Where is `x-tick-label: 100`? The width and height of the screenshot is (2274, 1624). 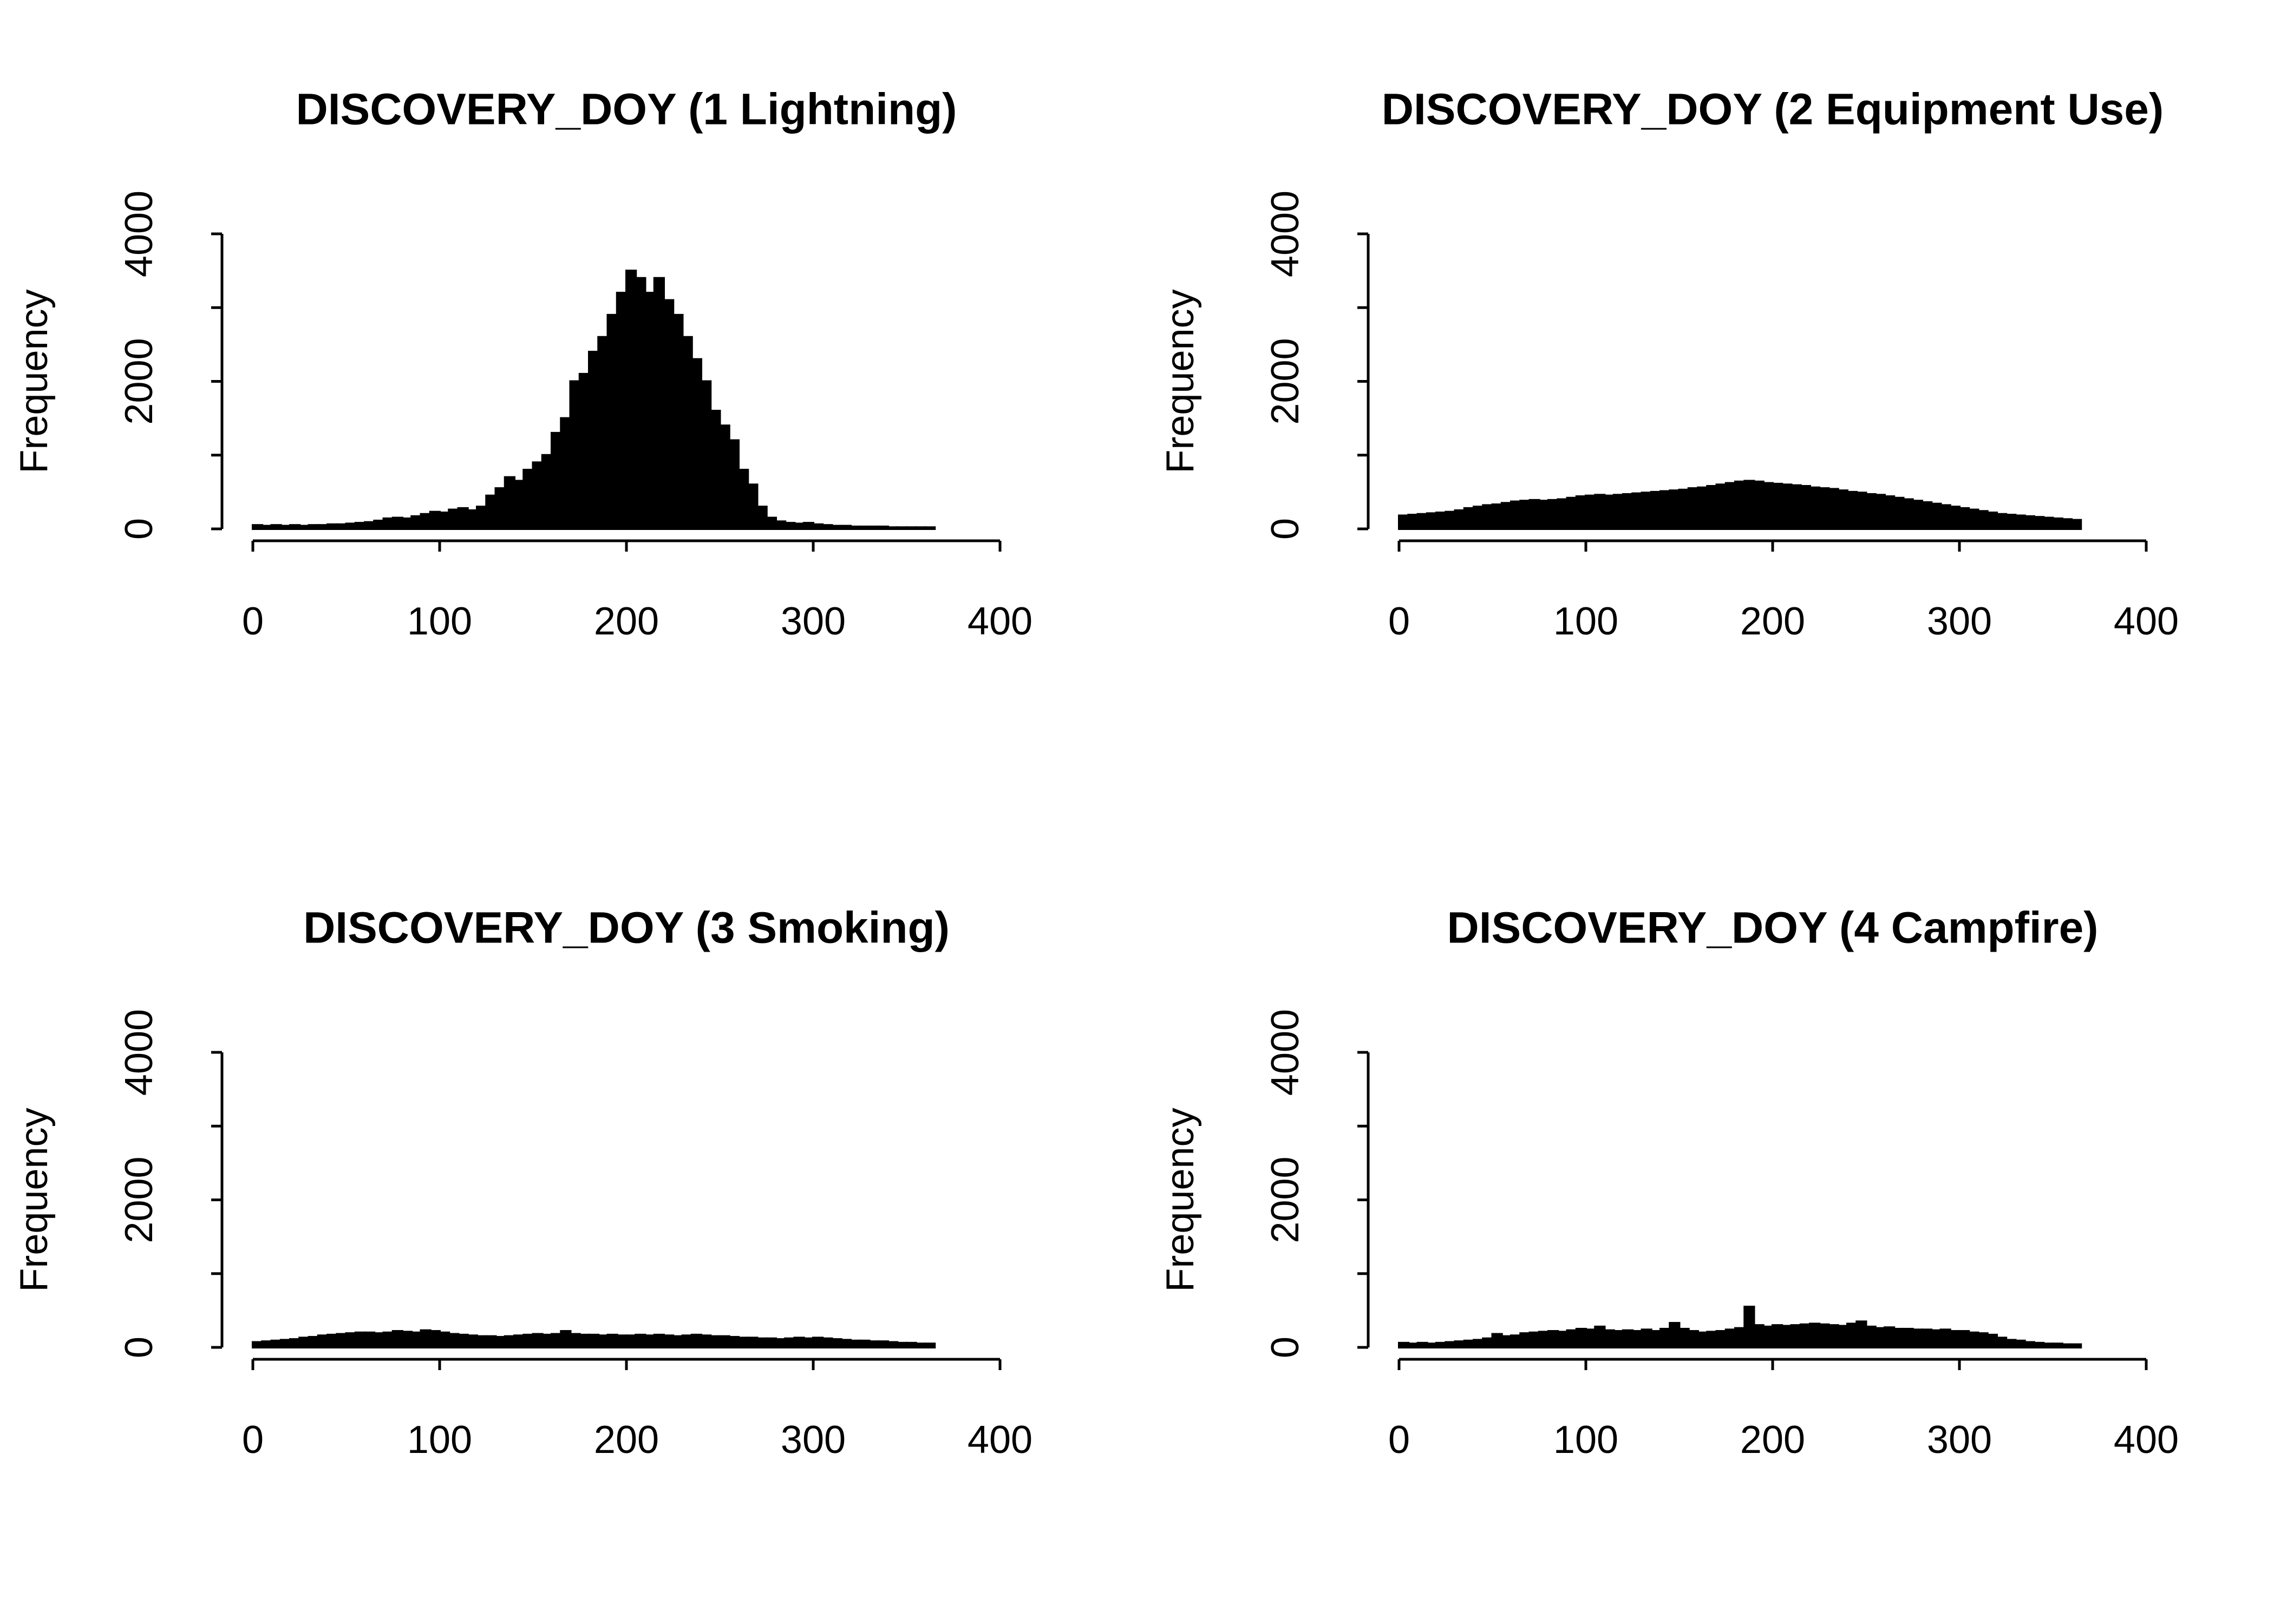 x-tick-label: 100 is located at coordinates (1586, 1440).